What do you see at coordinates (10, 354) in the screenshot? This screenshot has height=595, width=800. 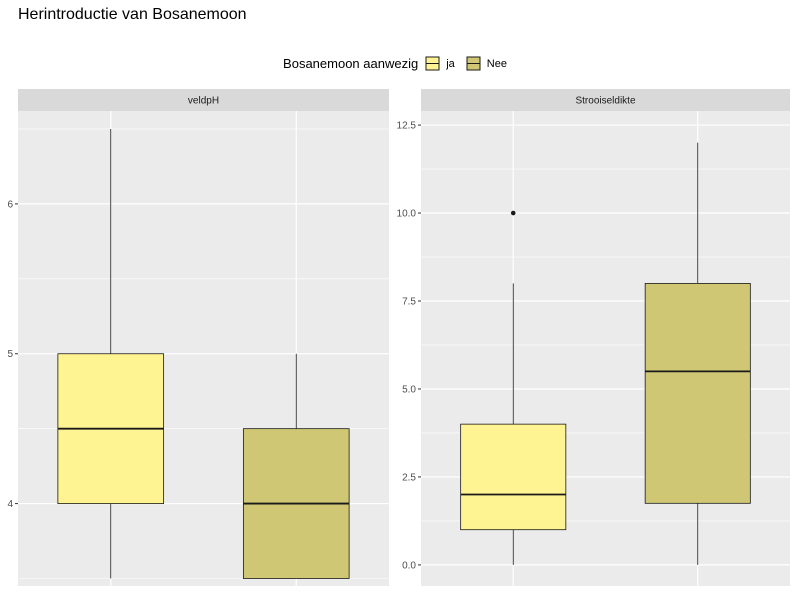 I see `y-tick-label: 5` at bounding box center [10, 354].